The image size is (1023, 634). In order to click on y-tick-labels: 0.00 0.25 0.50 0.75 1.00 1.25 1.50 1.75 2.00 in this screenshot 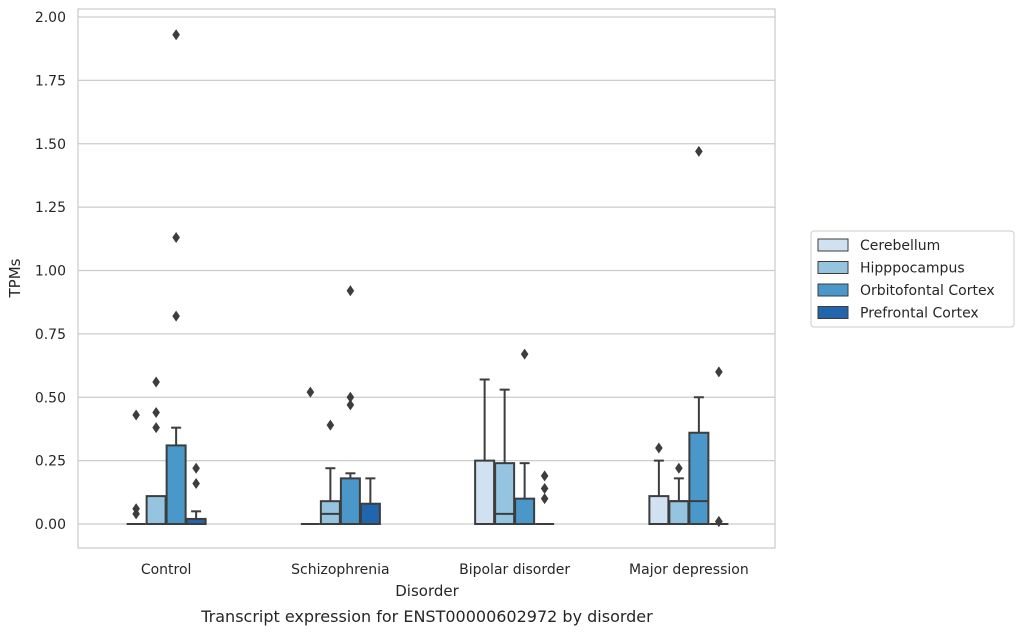, I will do `click(50, 271)`.